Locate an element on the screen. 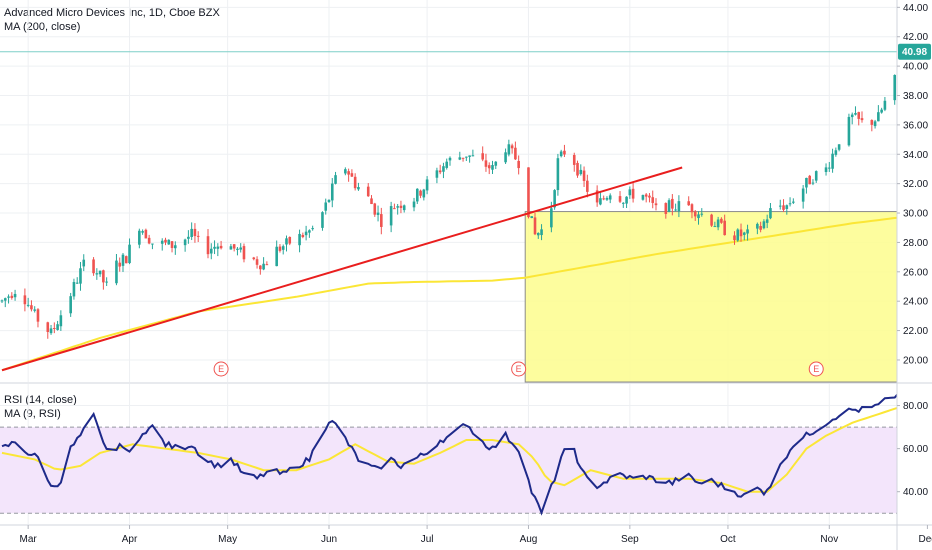 This screenshot has width=932, height=550. price-tick-label: 26.00 is located at coordinates (915, 272).